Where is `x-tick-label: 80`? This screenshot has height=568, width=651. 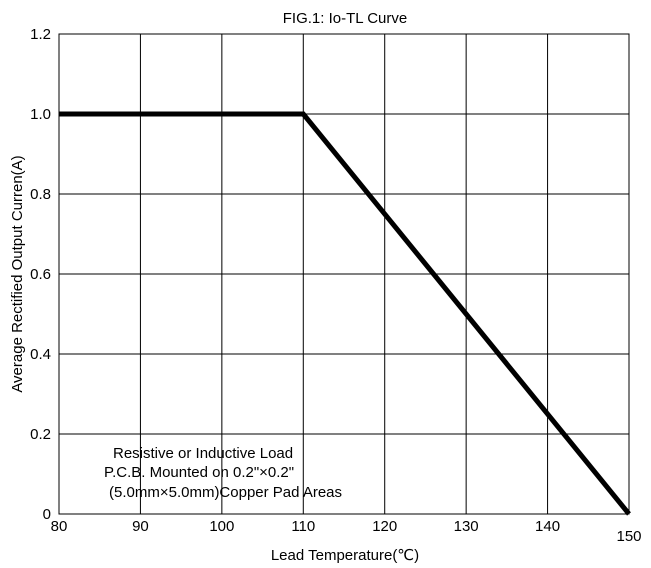
x-tick-label: 80 is located at coordinates (59, 526).